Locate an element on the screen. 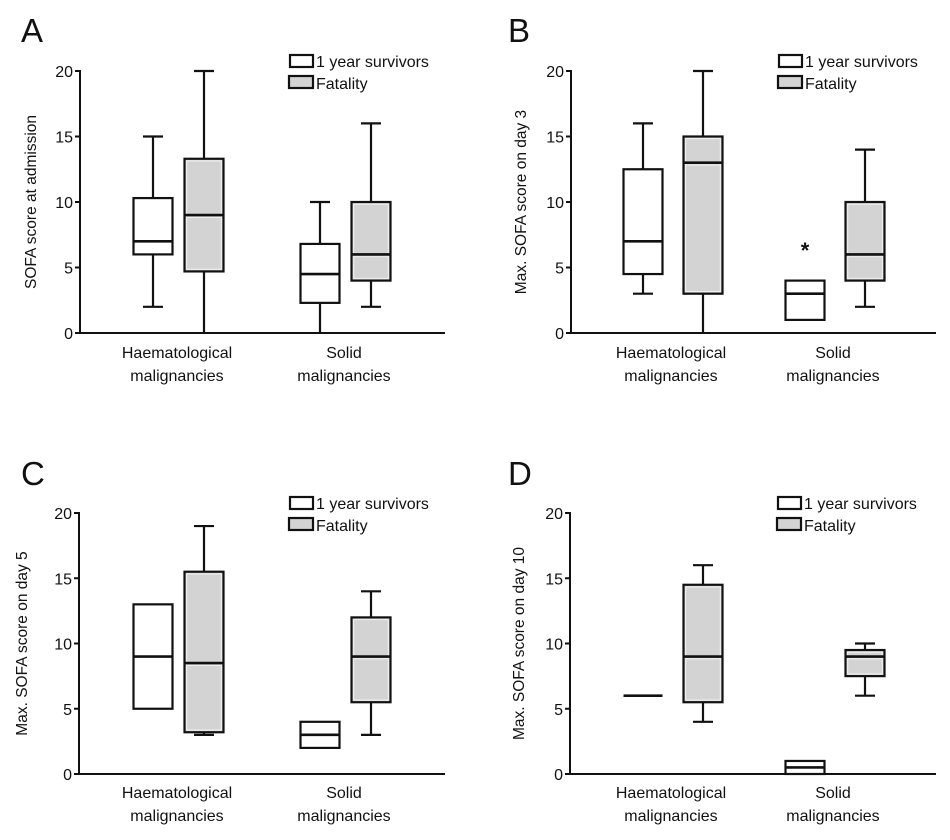 Image resolution: width=950 pixels, height=840 pixels. panel-letter: C is located at coordinates (33, 473).